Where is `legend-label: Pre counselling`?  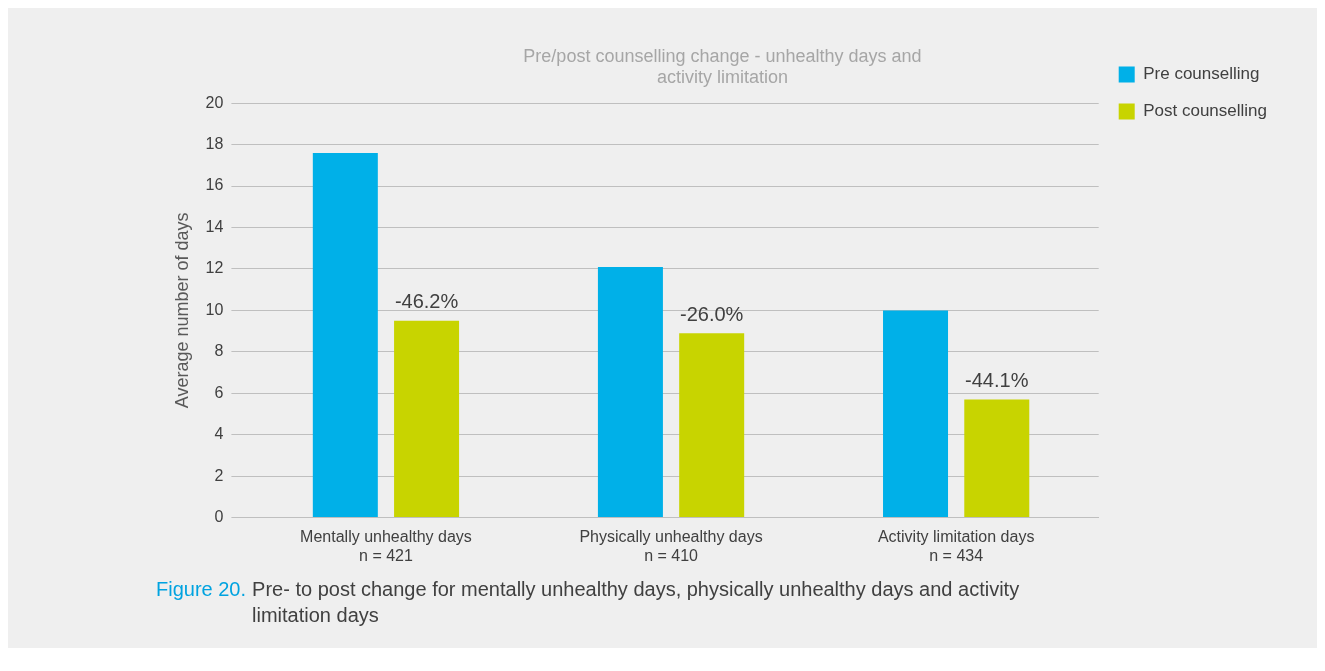
legend-label: Pre counselling is located at coordinates (1201, 74).